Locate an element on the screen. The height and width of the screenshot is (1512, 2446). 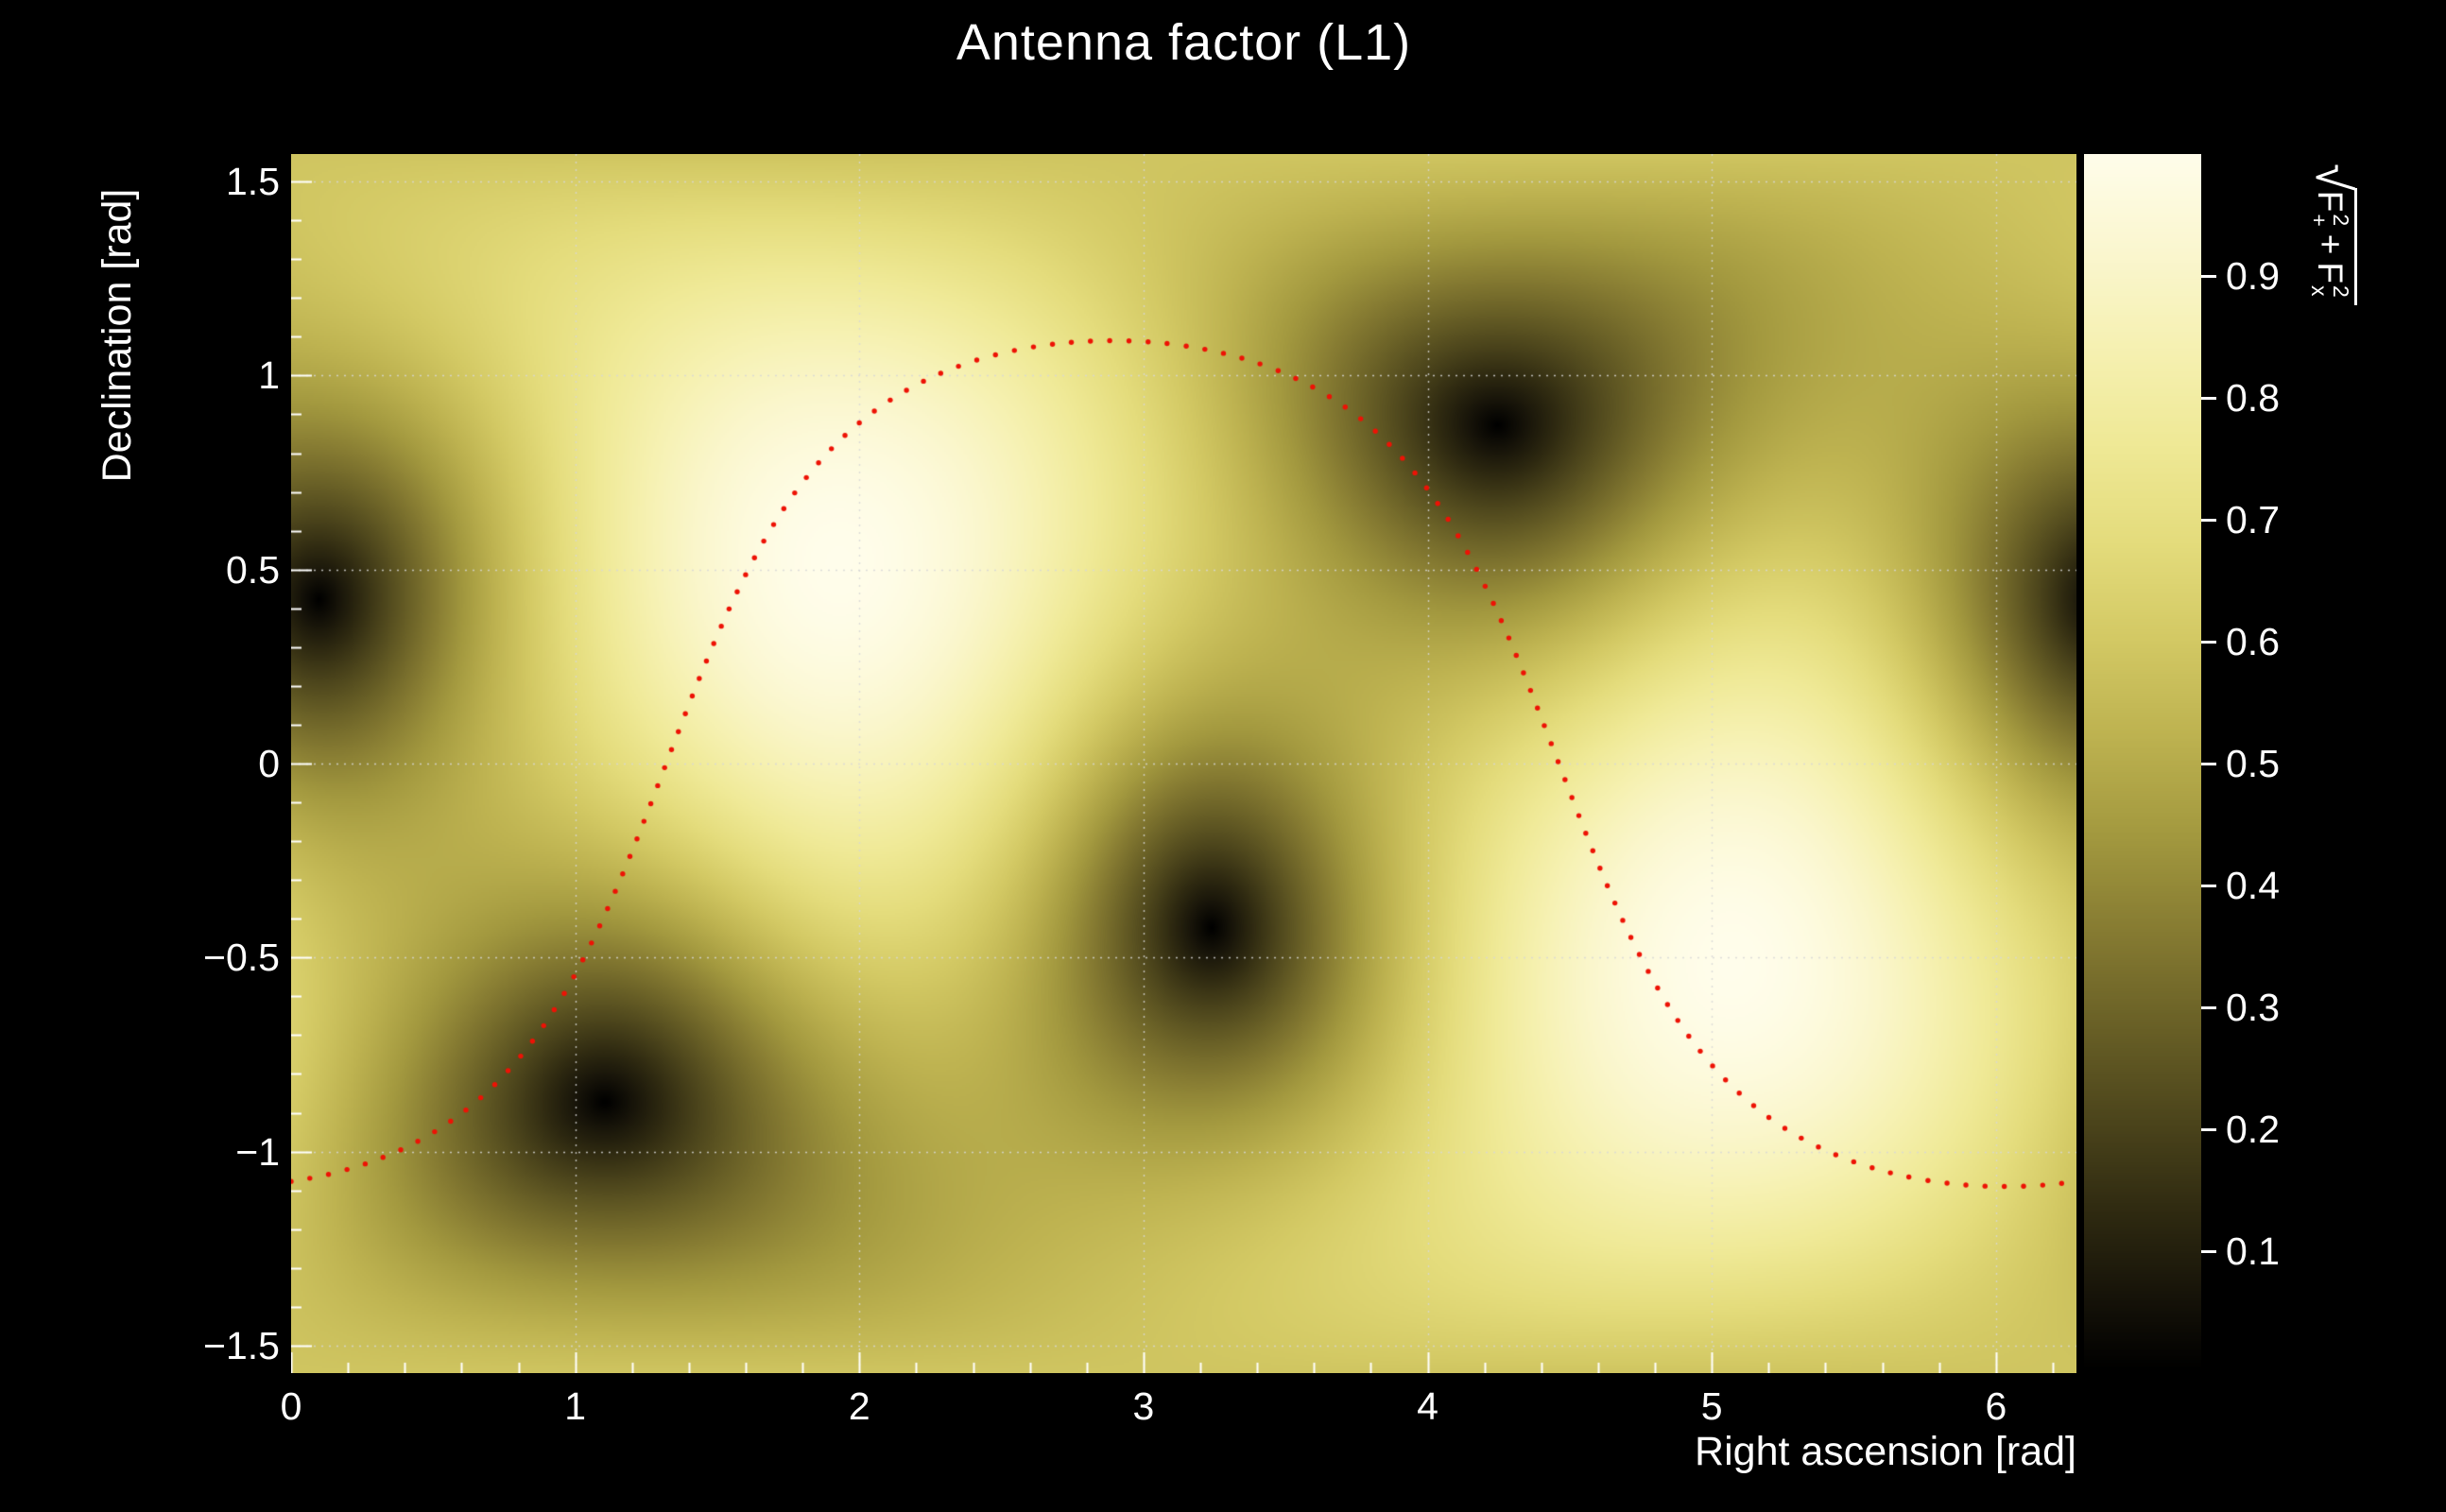
y-tick-label: −1 is located at coordinates (257, 1151).